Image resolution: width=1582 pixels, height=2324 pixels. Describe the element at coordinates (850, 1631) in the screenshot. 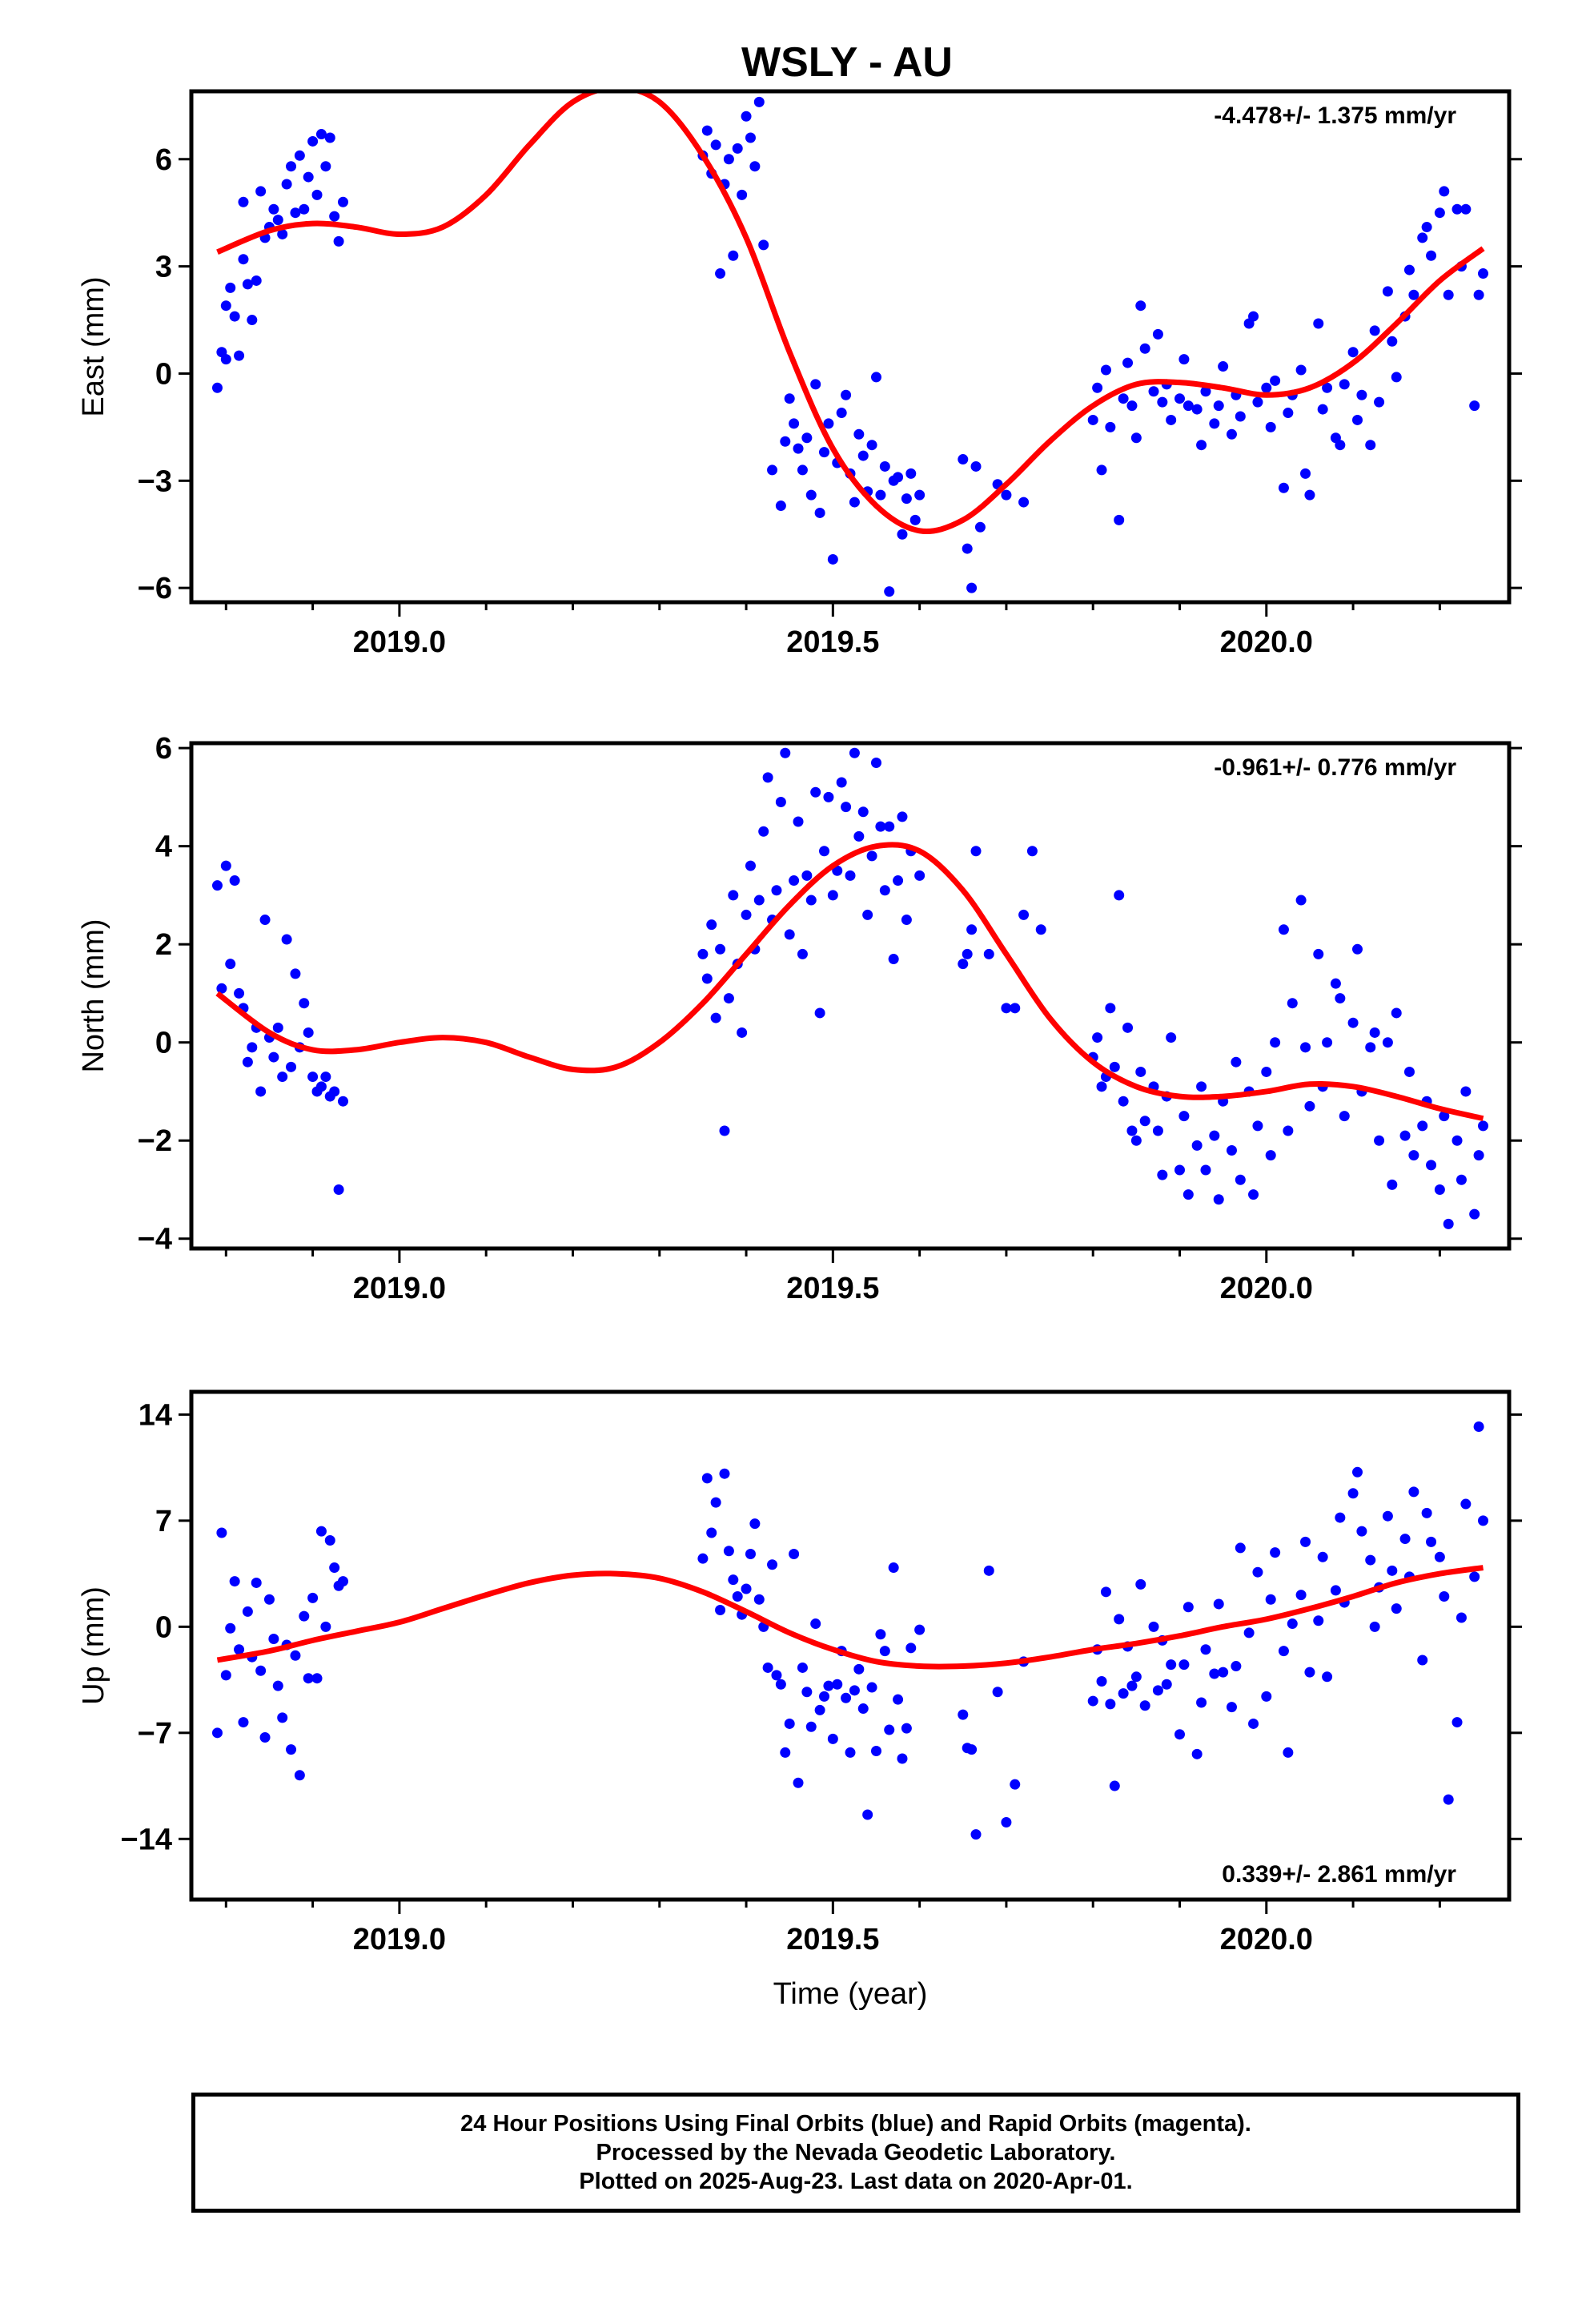

I see `data-points` at that location.